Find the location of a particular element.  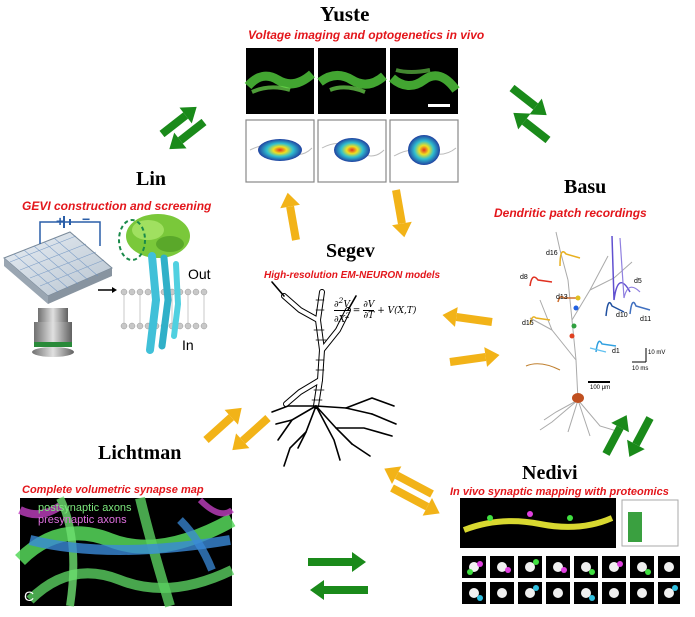

basu-trace-label: d13 is located at coordinates (562, 297).